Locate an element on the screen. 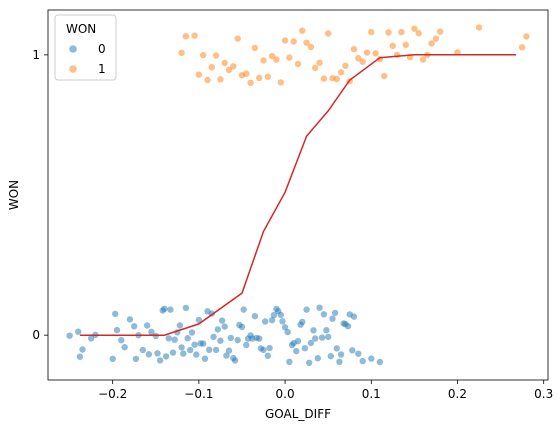 This screenshot has height=432, width=558. x-axis-ticks: −0.2 −0.1 0.0 0.1 0.2 0.3 is located at coordinates (325, 390).